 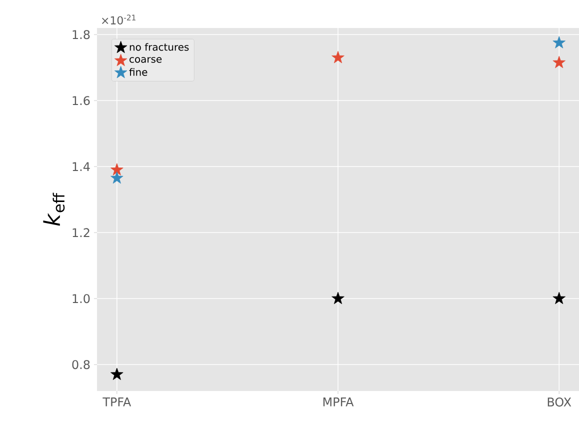 I want to click on x-tick-label: MPFA, so click(x=338, y=402).